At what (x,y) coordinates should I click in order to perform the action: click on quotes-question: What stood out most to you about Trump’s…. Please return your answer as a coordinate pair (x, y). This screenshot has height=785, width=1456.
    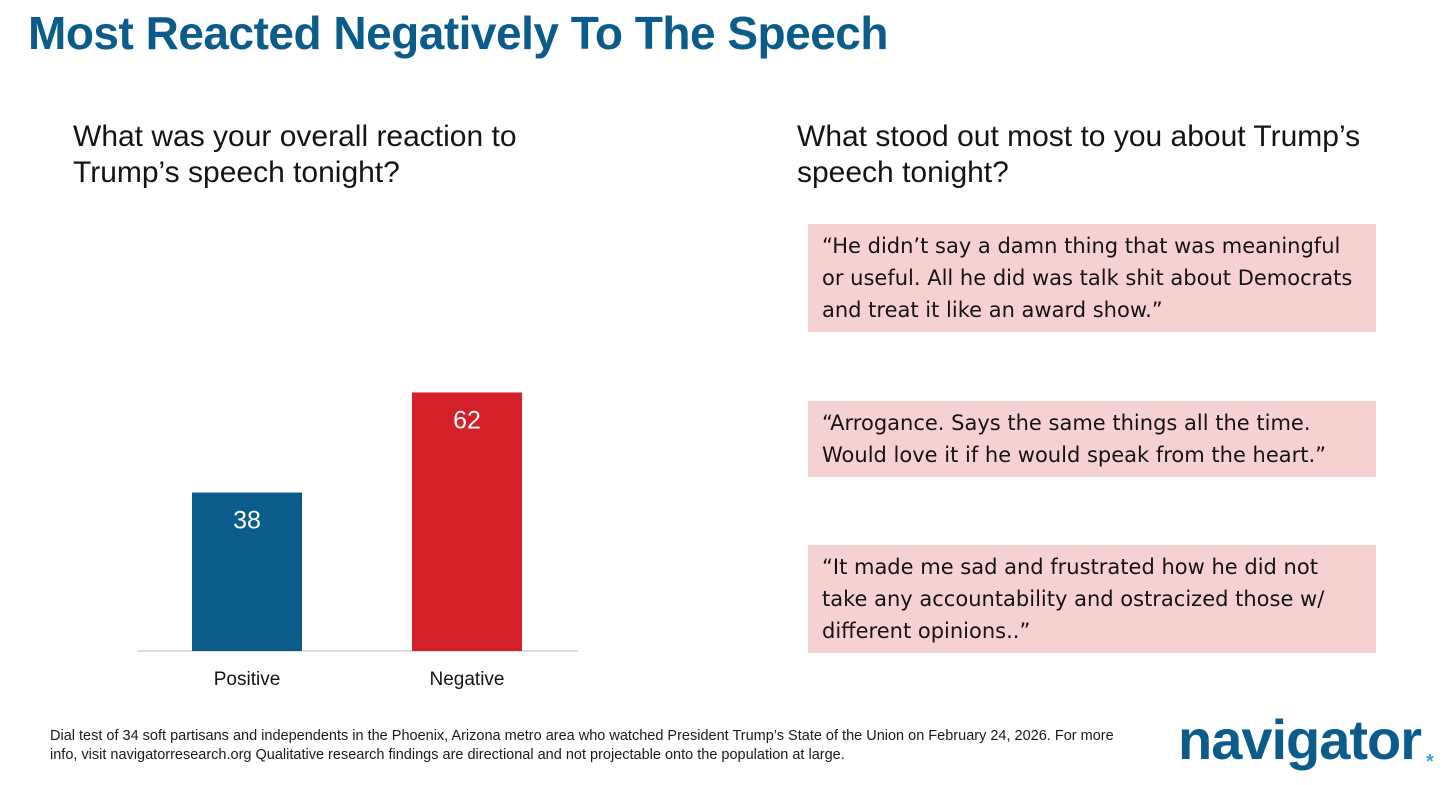
    Looking at the image, I should click on (1079, 154).